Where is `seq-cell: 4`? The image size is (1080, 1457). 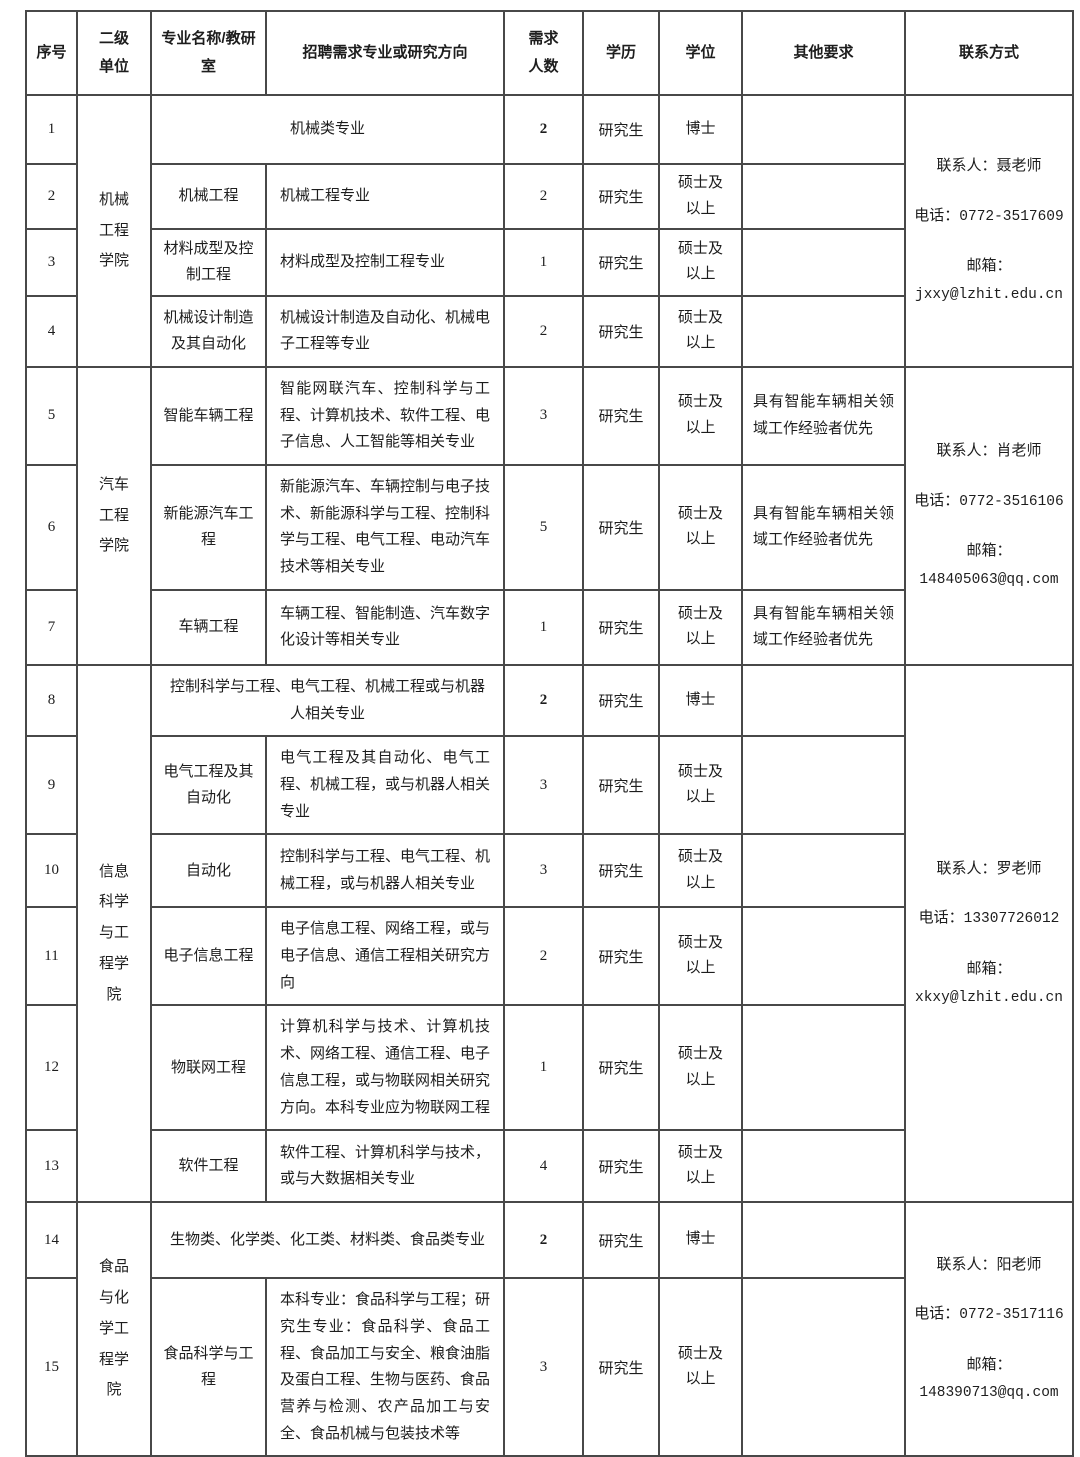 seq-cell: 4 is located at coordinates (51, 331).